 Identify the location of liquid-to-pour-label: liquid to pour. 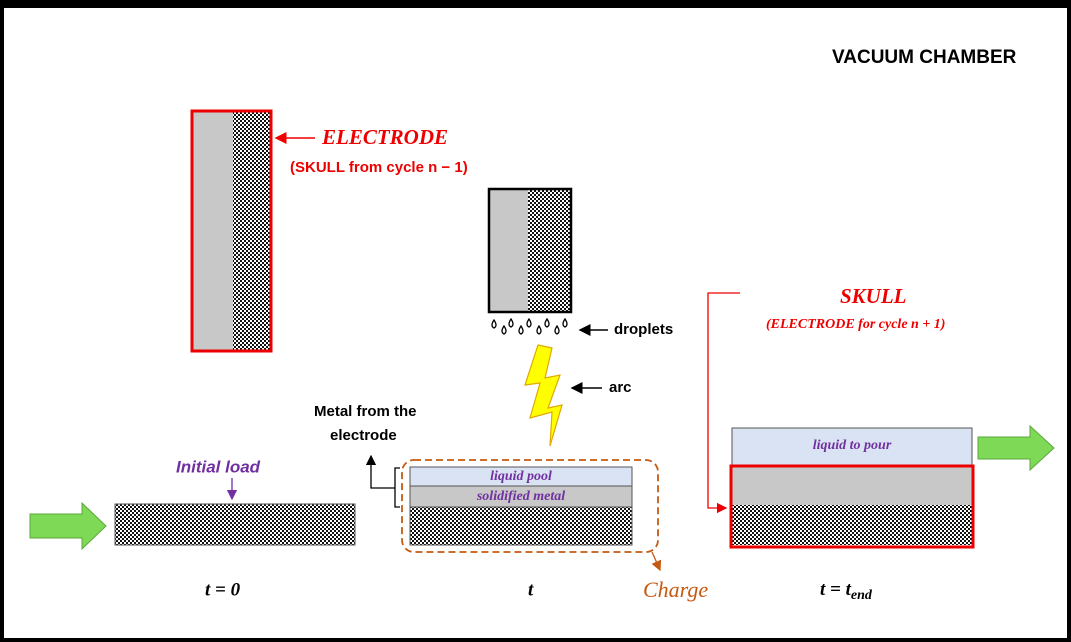
(852, 445).